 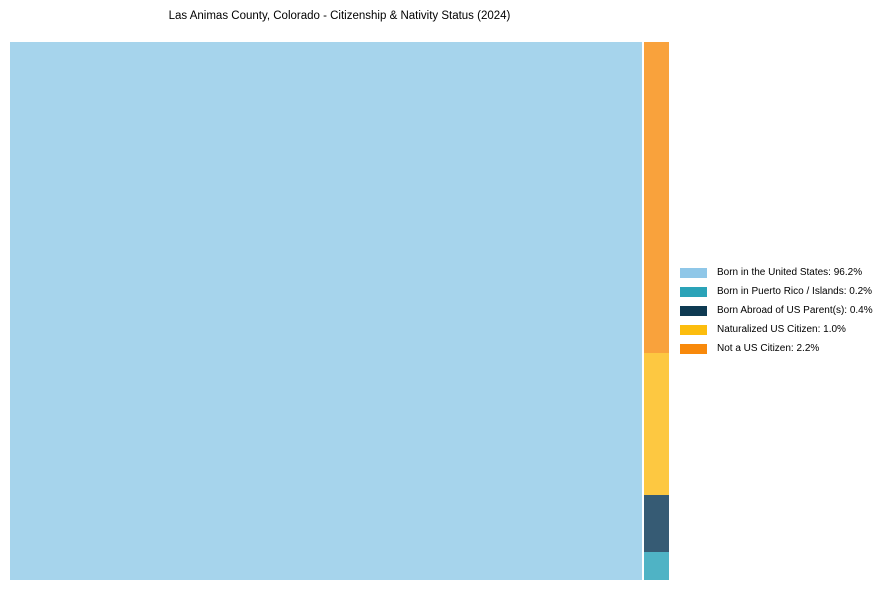 What do you see at coordinates (656, 523) in the screenshot?
I see `treemap-rect-born-abroad` at bounding box center [656, 523].